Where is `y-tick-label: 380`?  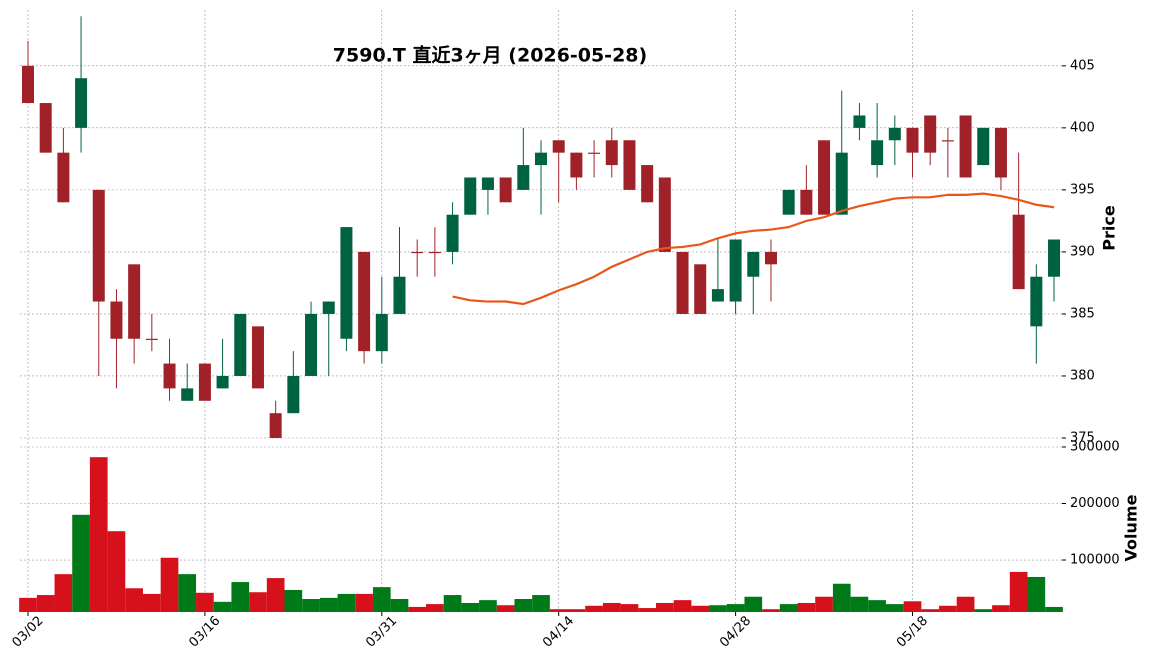 y-tick-label: 380 is located at coordinates (1082, 375).